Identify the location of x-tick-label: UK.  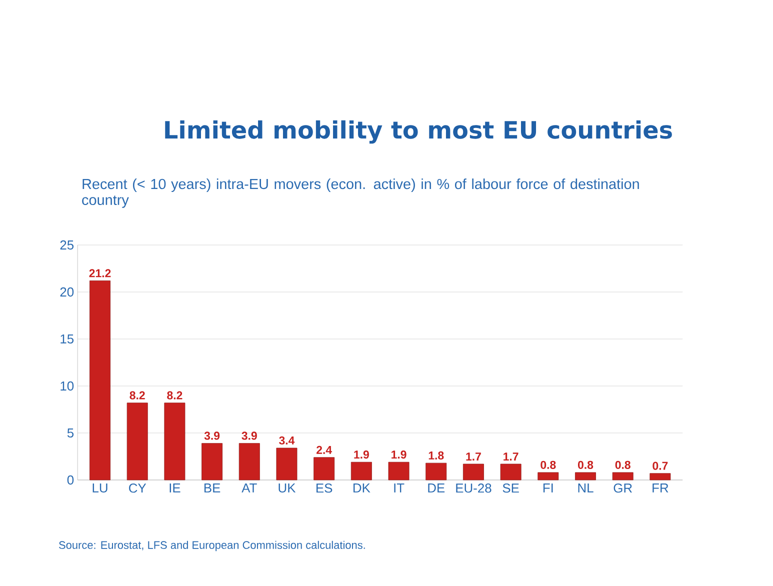
(287, 488).